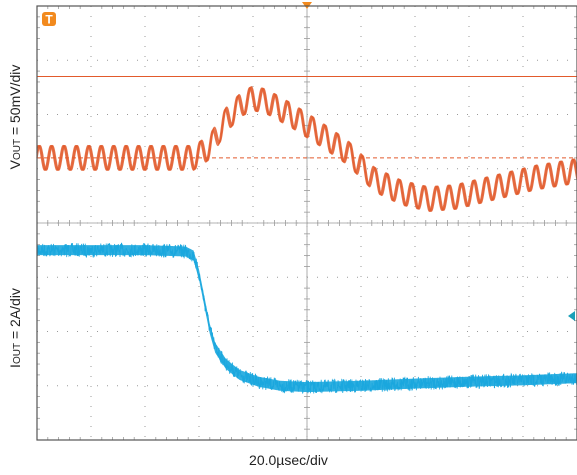 The height and width of the screenshot is (475, 577). What do you see at coordinates (15, 117) in the screenshot?
I see `vout-scale-label: VOUT = 50mV/div` at bounding box center [15, 117].